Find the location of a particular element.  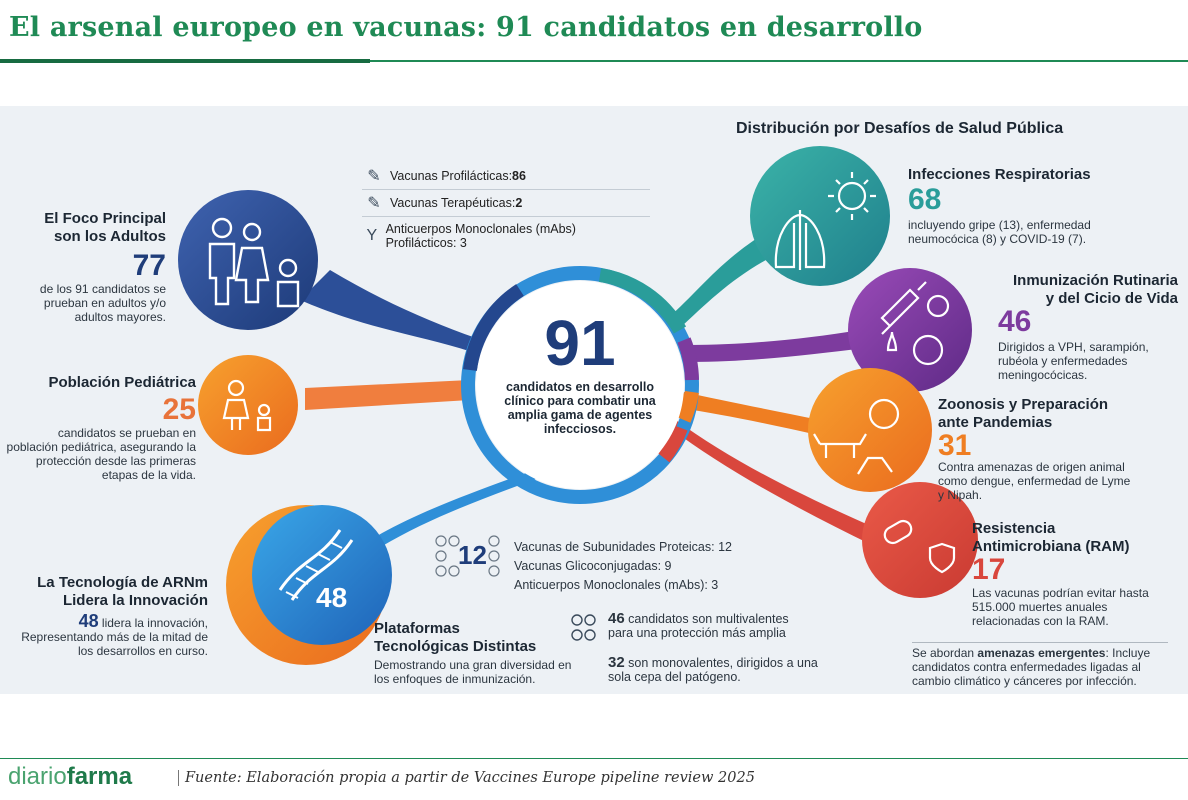

zoonosis-bubble is located at coordinates (870, 430).